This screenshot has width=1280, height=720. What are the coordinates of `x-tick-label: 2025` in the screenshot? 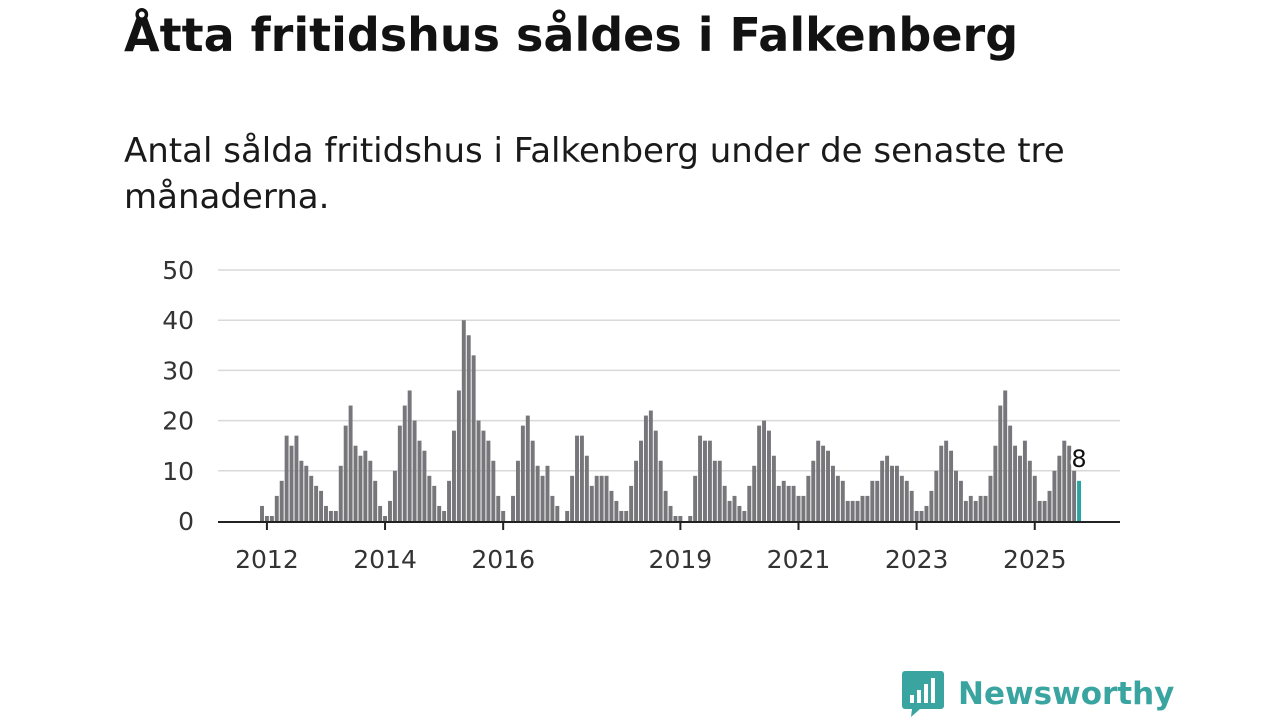 It's located at (1035, 559).